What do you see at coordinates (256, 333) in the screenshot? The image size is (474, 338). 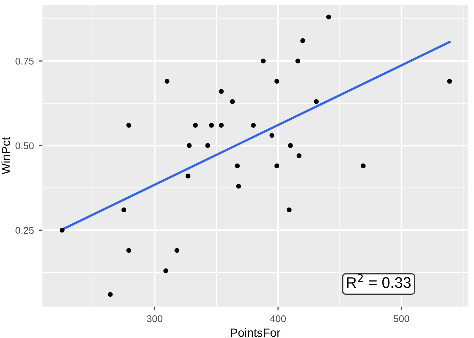 I see `x-axis-title: PointsFor` at bounding box center [256, 333].